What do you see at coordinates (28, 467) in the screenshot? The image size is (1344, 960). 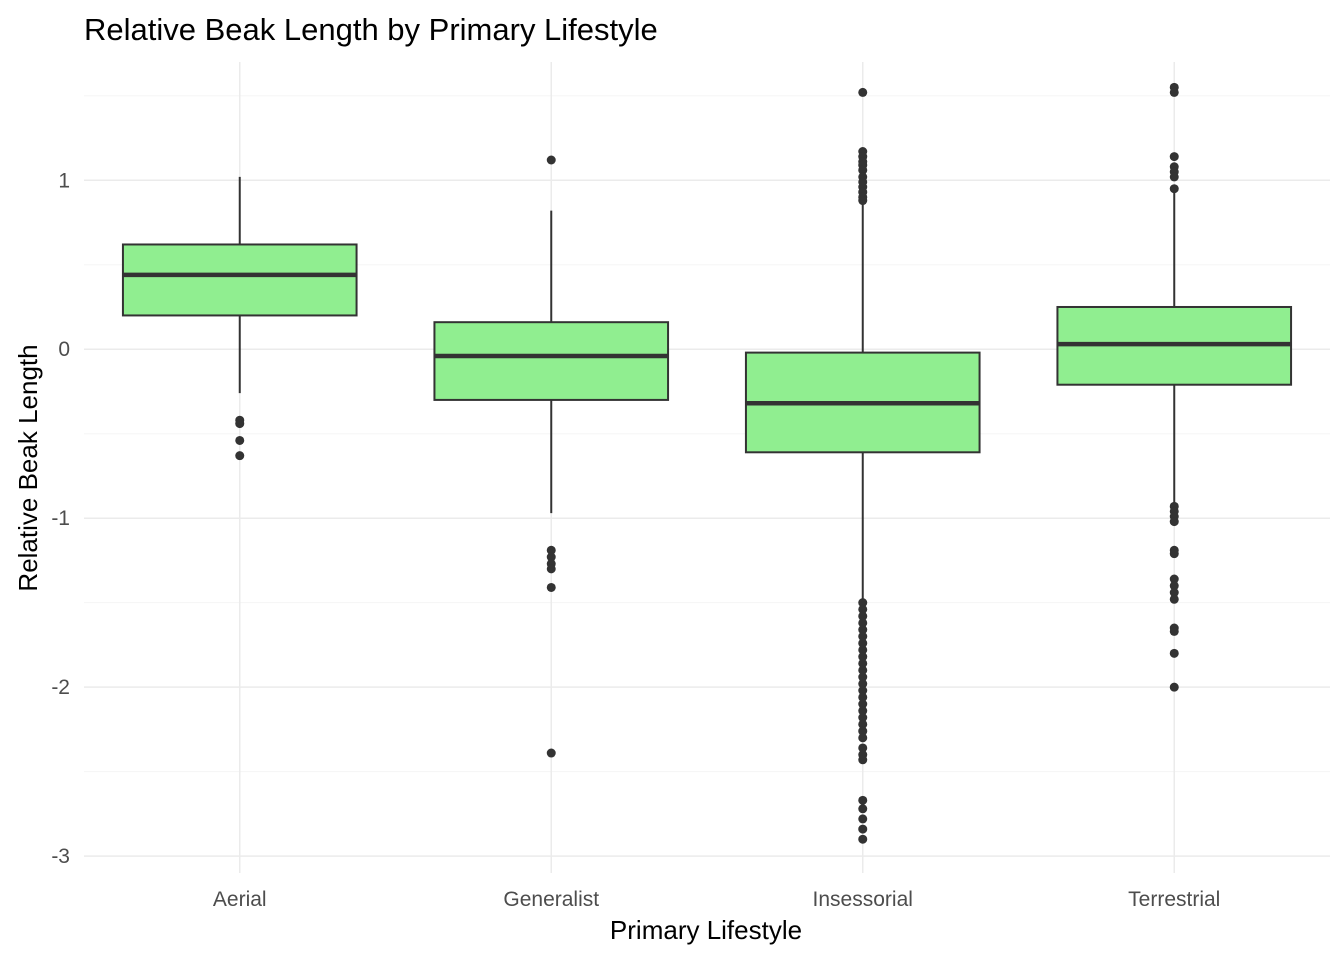 I see `y-axis-title: Relative Beak Length` at bounding box center [28, 467].